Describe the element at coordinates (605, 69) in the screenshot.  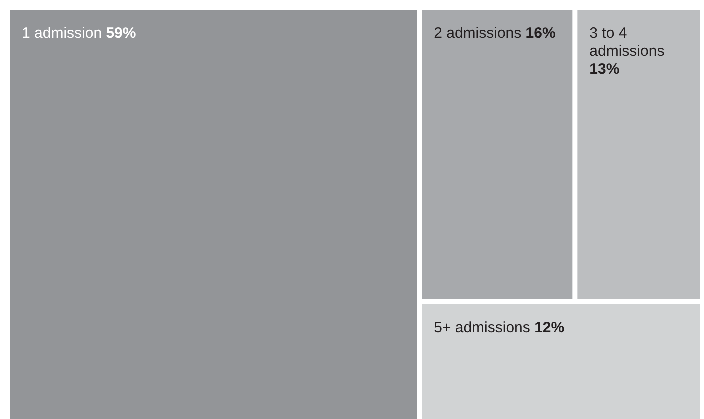
I see `data-label: 13%` at that location.